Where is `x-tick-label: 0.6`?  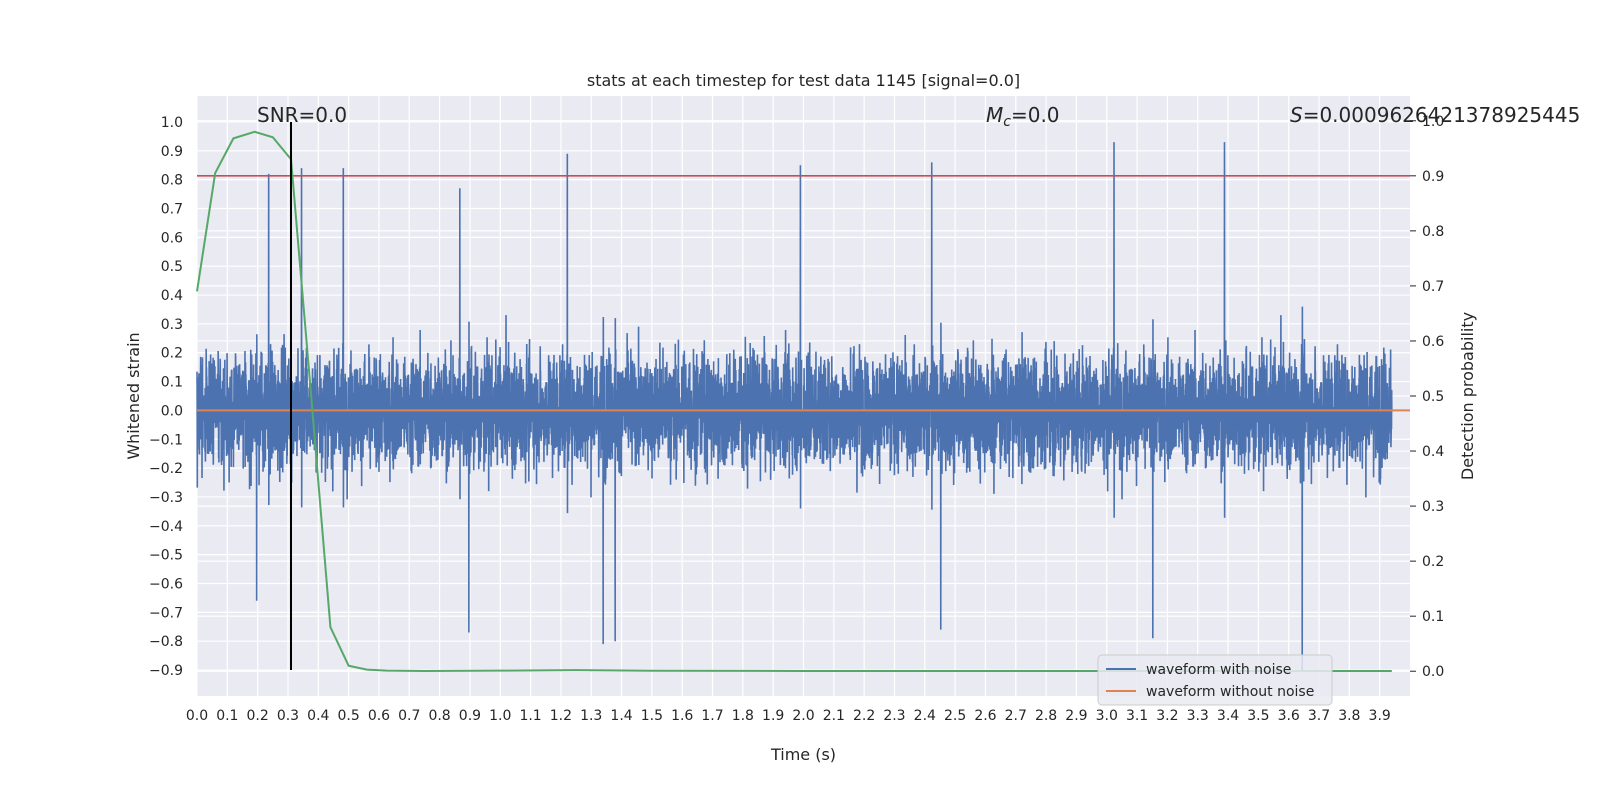 x-tick-label: 0.6 is located at coordinates (379, 716).